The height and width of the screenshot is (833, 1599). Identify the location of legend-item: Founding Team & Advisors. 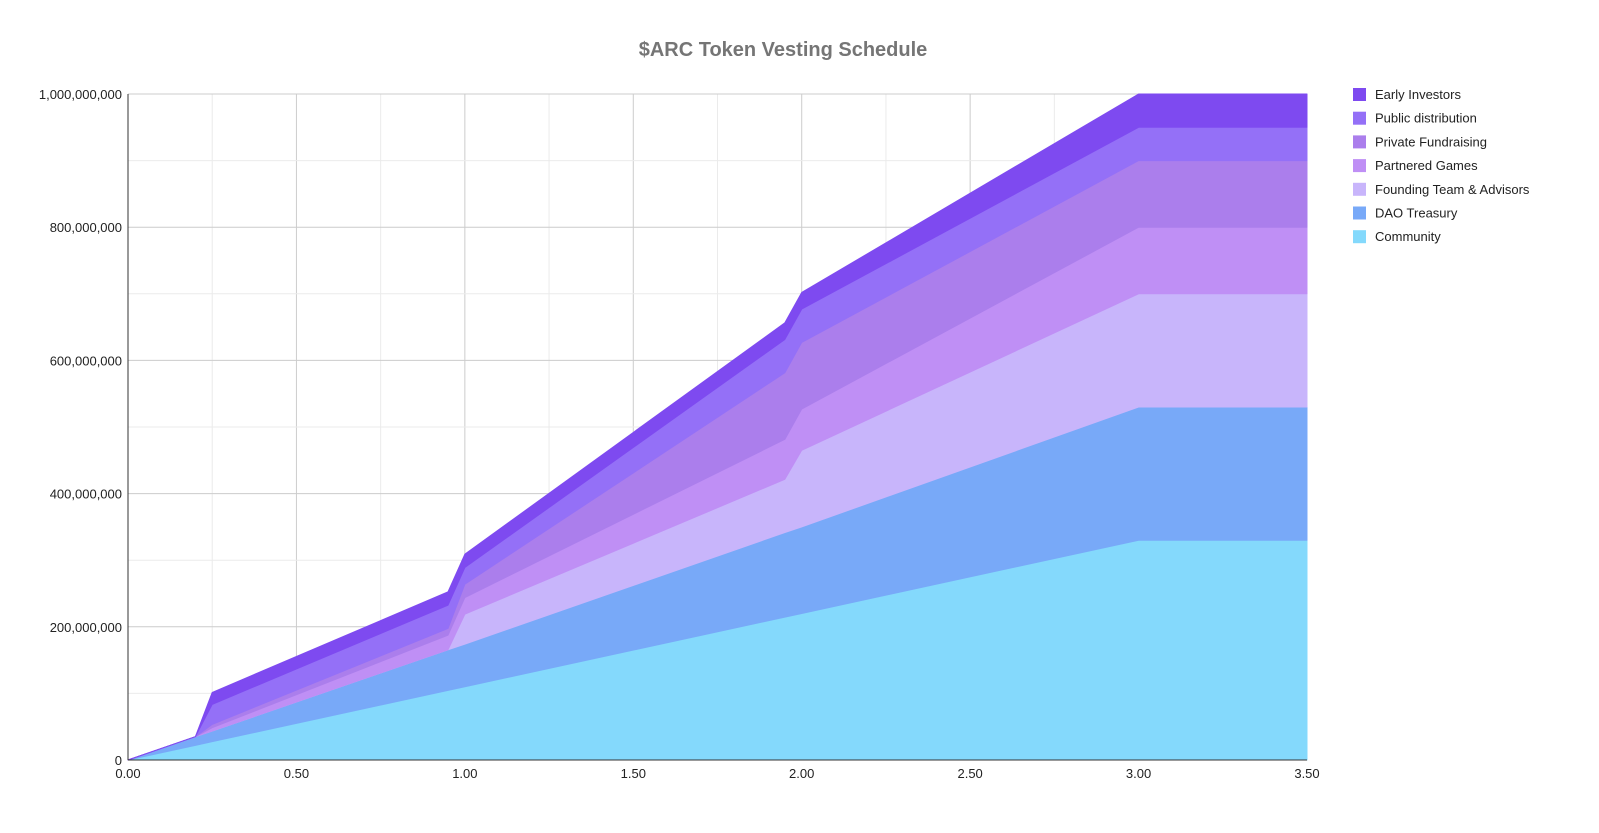
(1441, 189).